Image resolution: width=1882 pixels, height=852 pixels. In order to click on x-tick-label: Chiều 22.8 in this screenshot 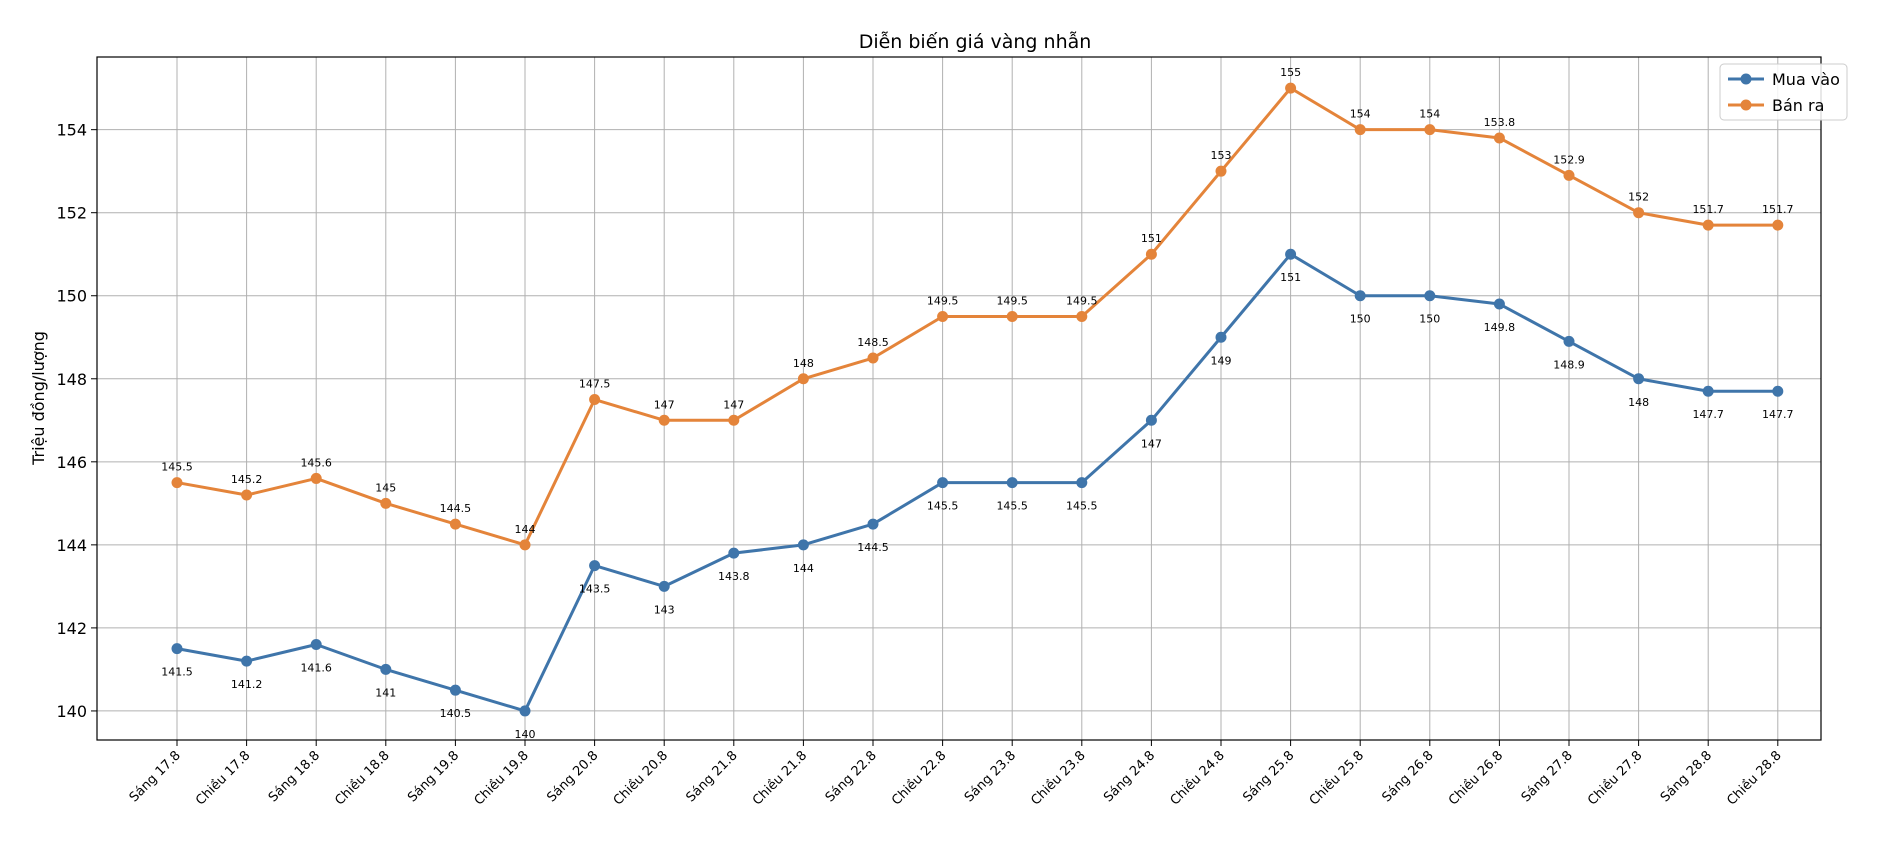, I will do `click(919, 778)`.